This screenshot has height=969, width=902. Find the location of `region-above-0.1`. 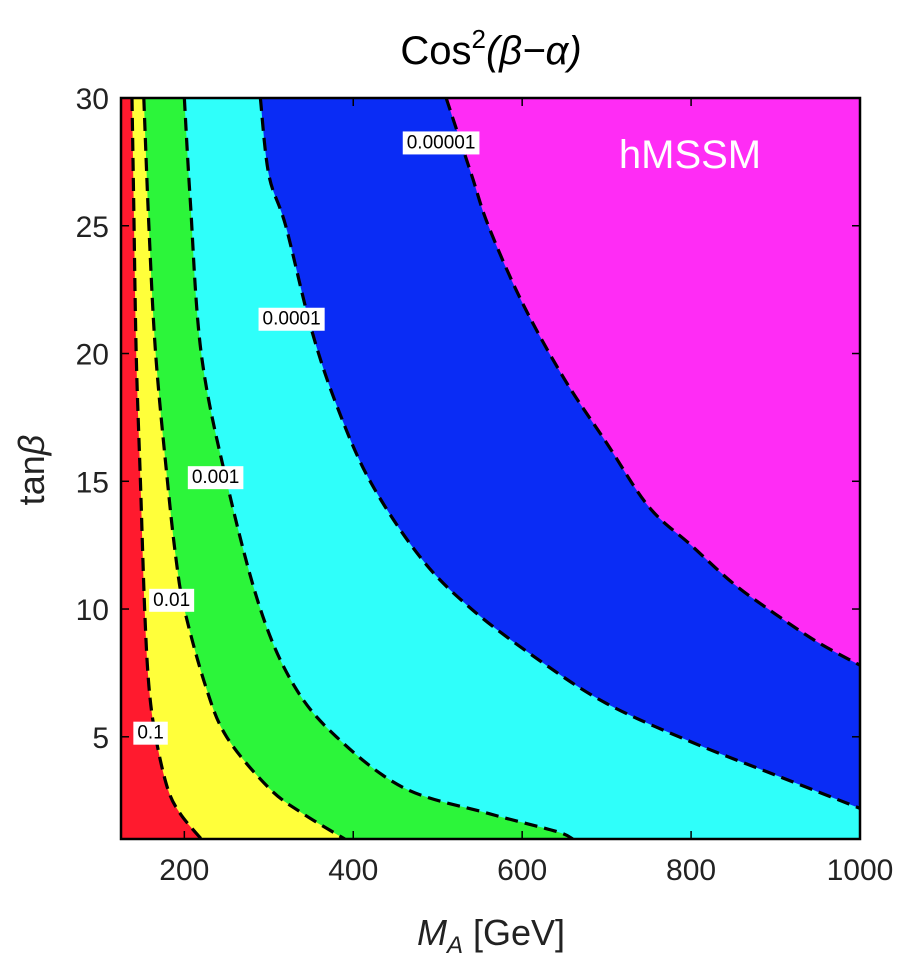

region-above-0.1 is located at coordinates (161, 468).